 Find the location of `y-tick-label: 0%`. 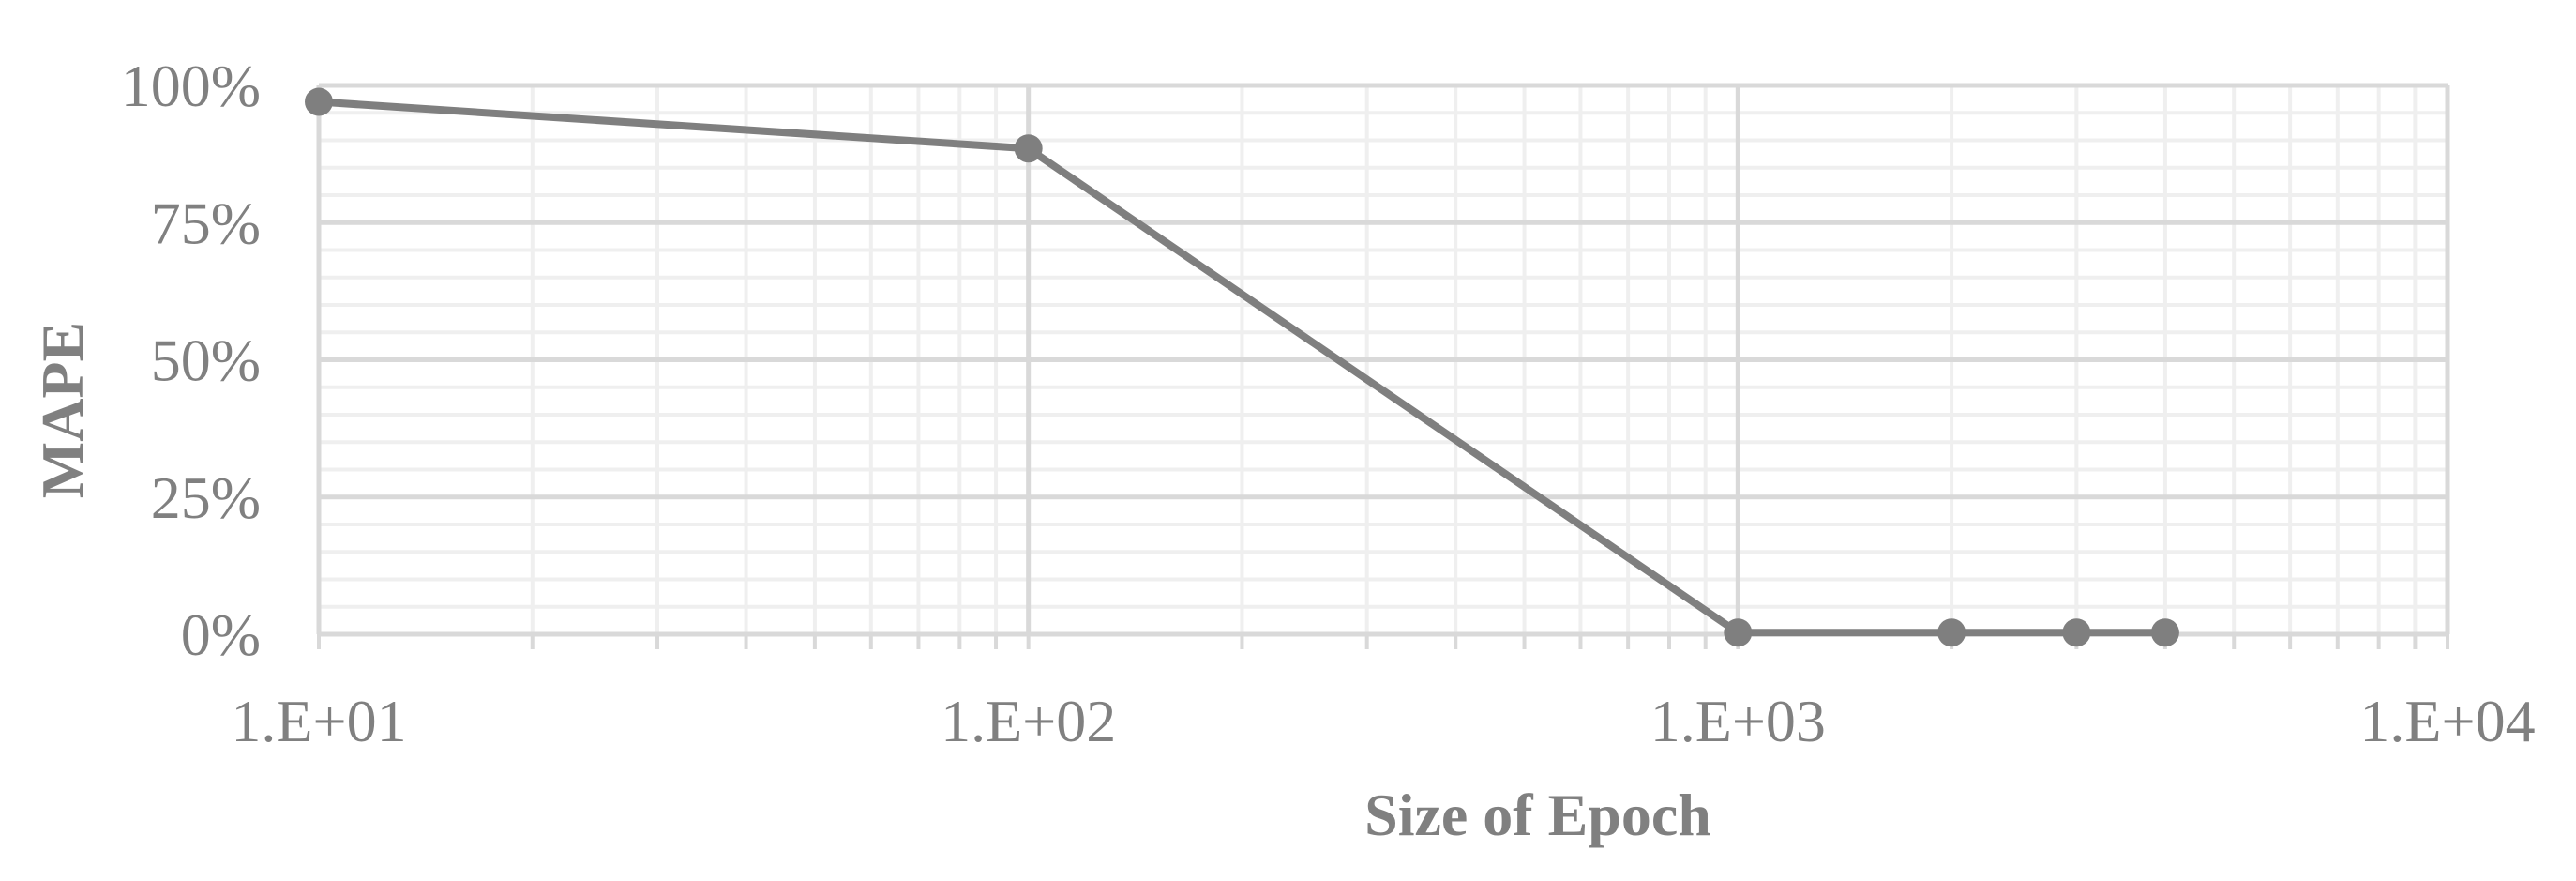

y-tick-label: 0% is located at coordinates (221, 635).